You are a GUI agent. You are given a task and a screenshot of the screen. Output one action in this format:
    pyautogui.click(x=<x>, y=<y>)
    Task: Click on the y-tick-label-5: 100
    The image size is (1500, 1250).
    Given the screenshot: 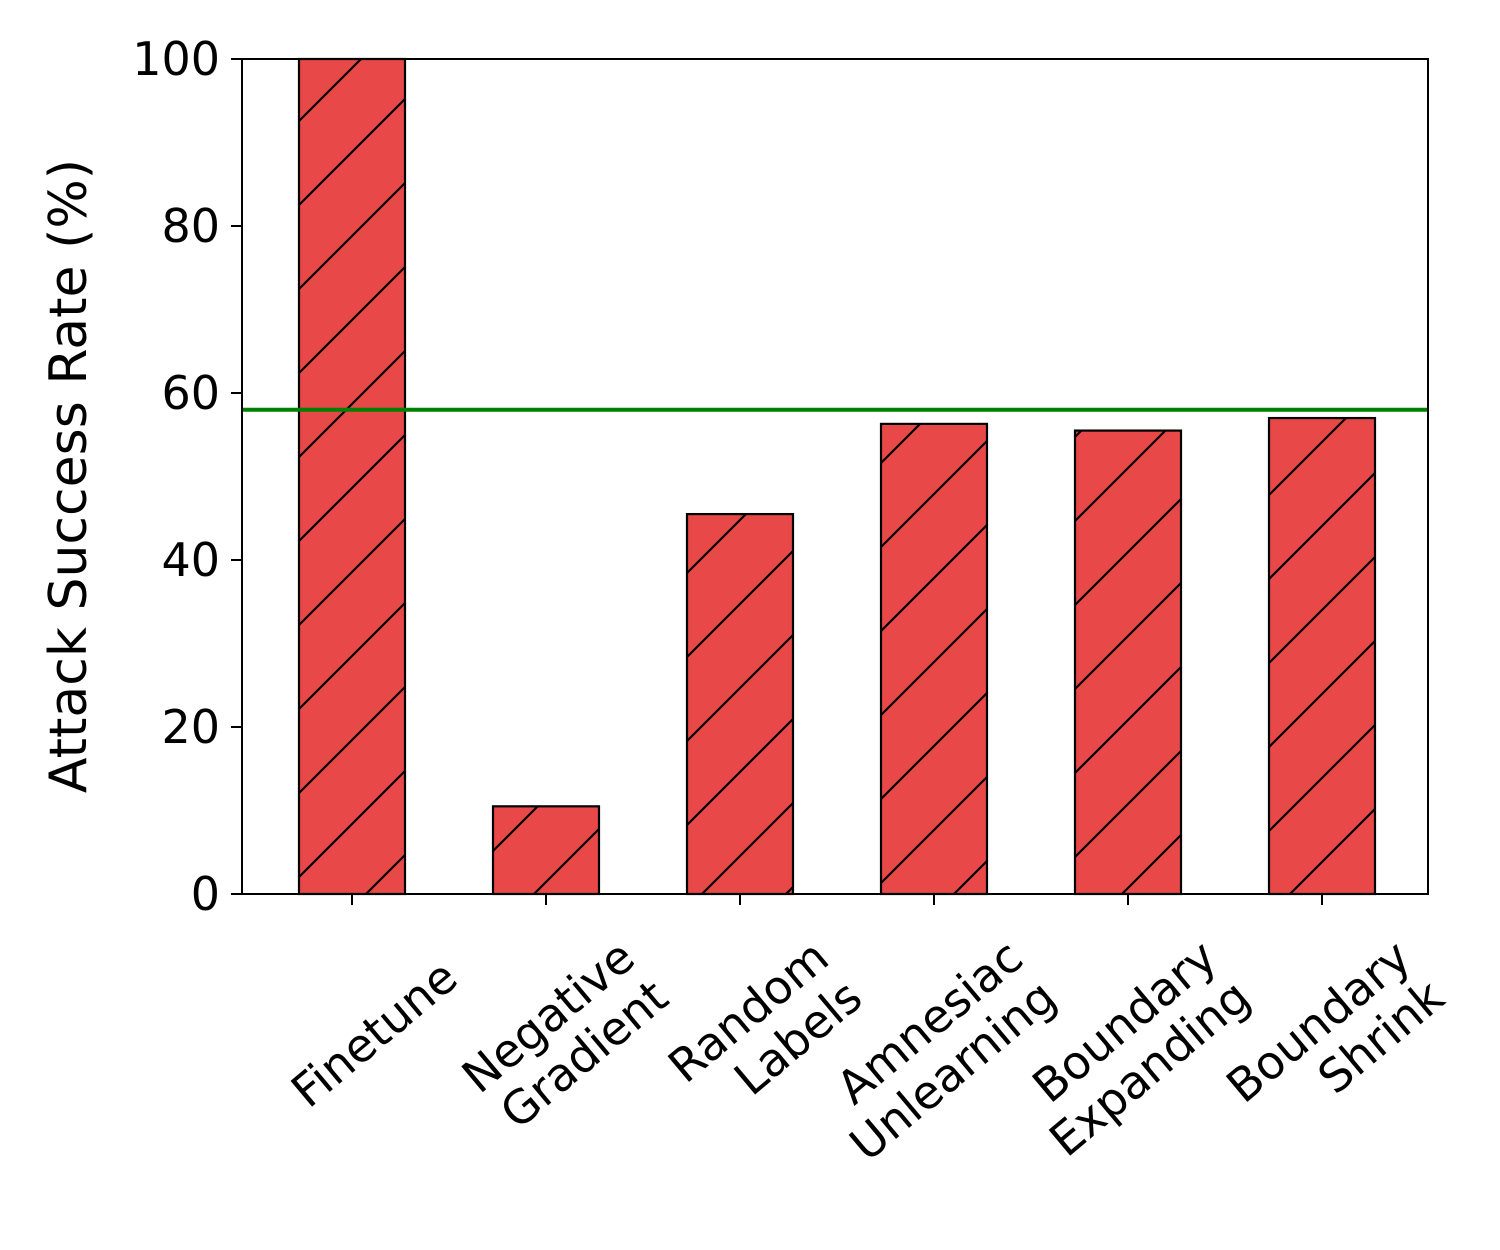 What is the action you would take?
    pyautogui.click(x=176, y=59)
    